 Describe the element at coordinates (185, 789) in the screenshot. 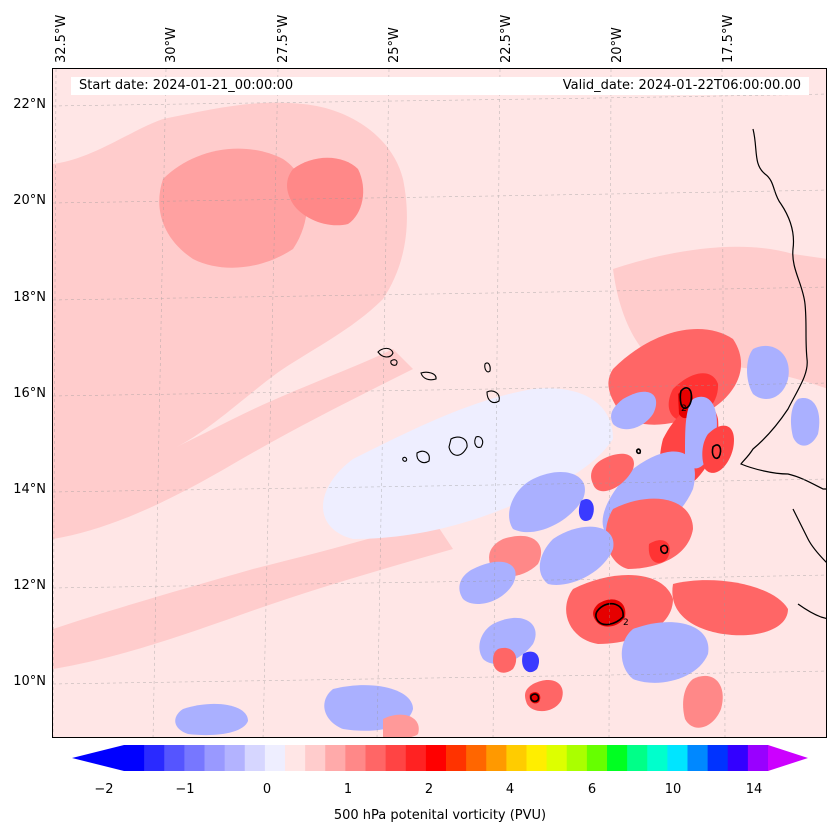

I see `colorbar-tick: −1` at that location.